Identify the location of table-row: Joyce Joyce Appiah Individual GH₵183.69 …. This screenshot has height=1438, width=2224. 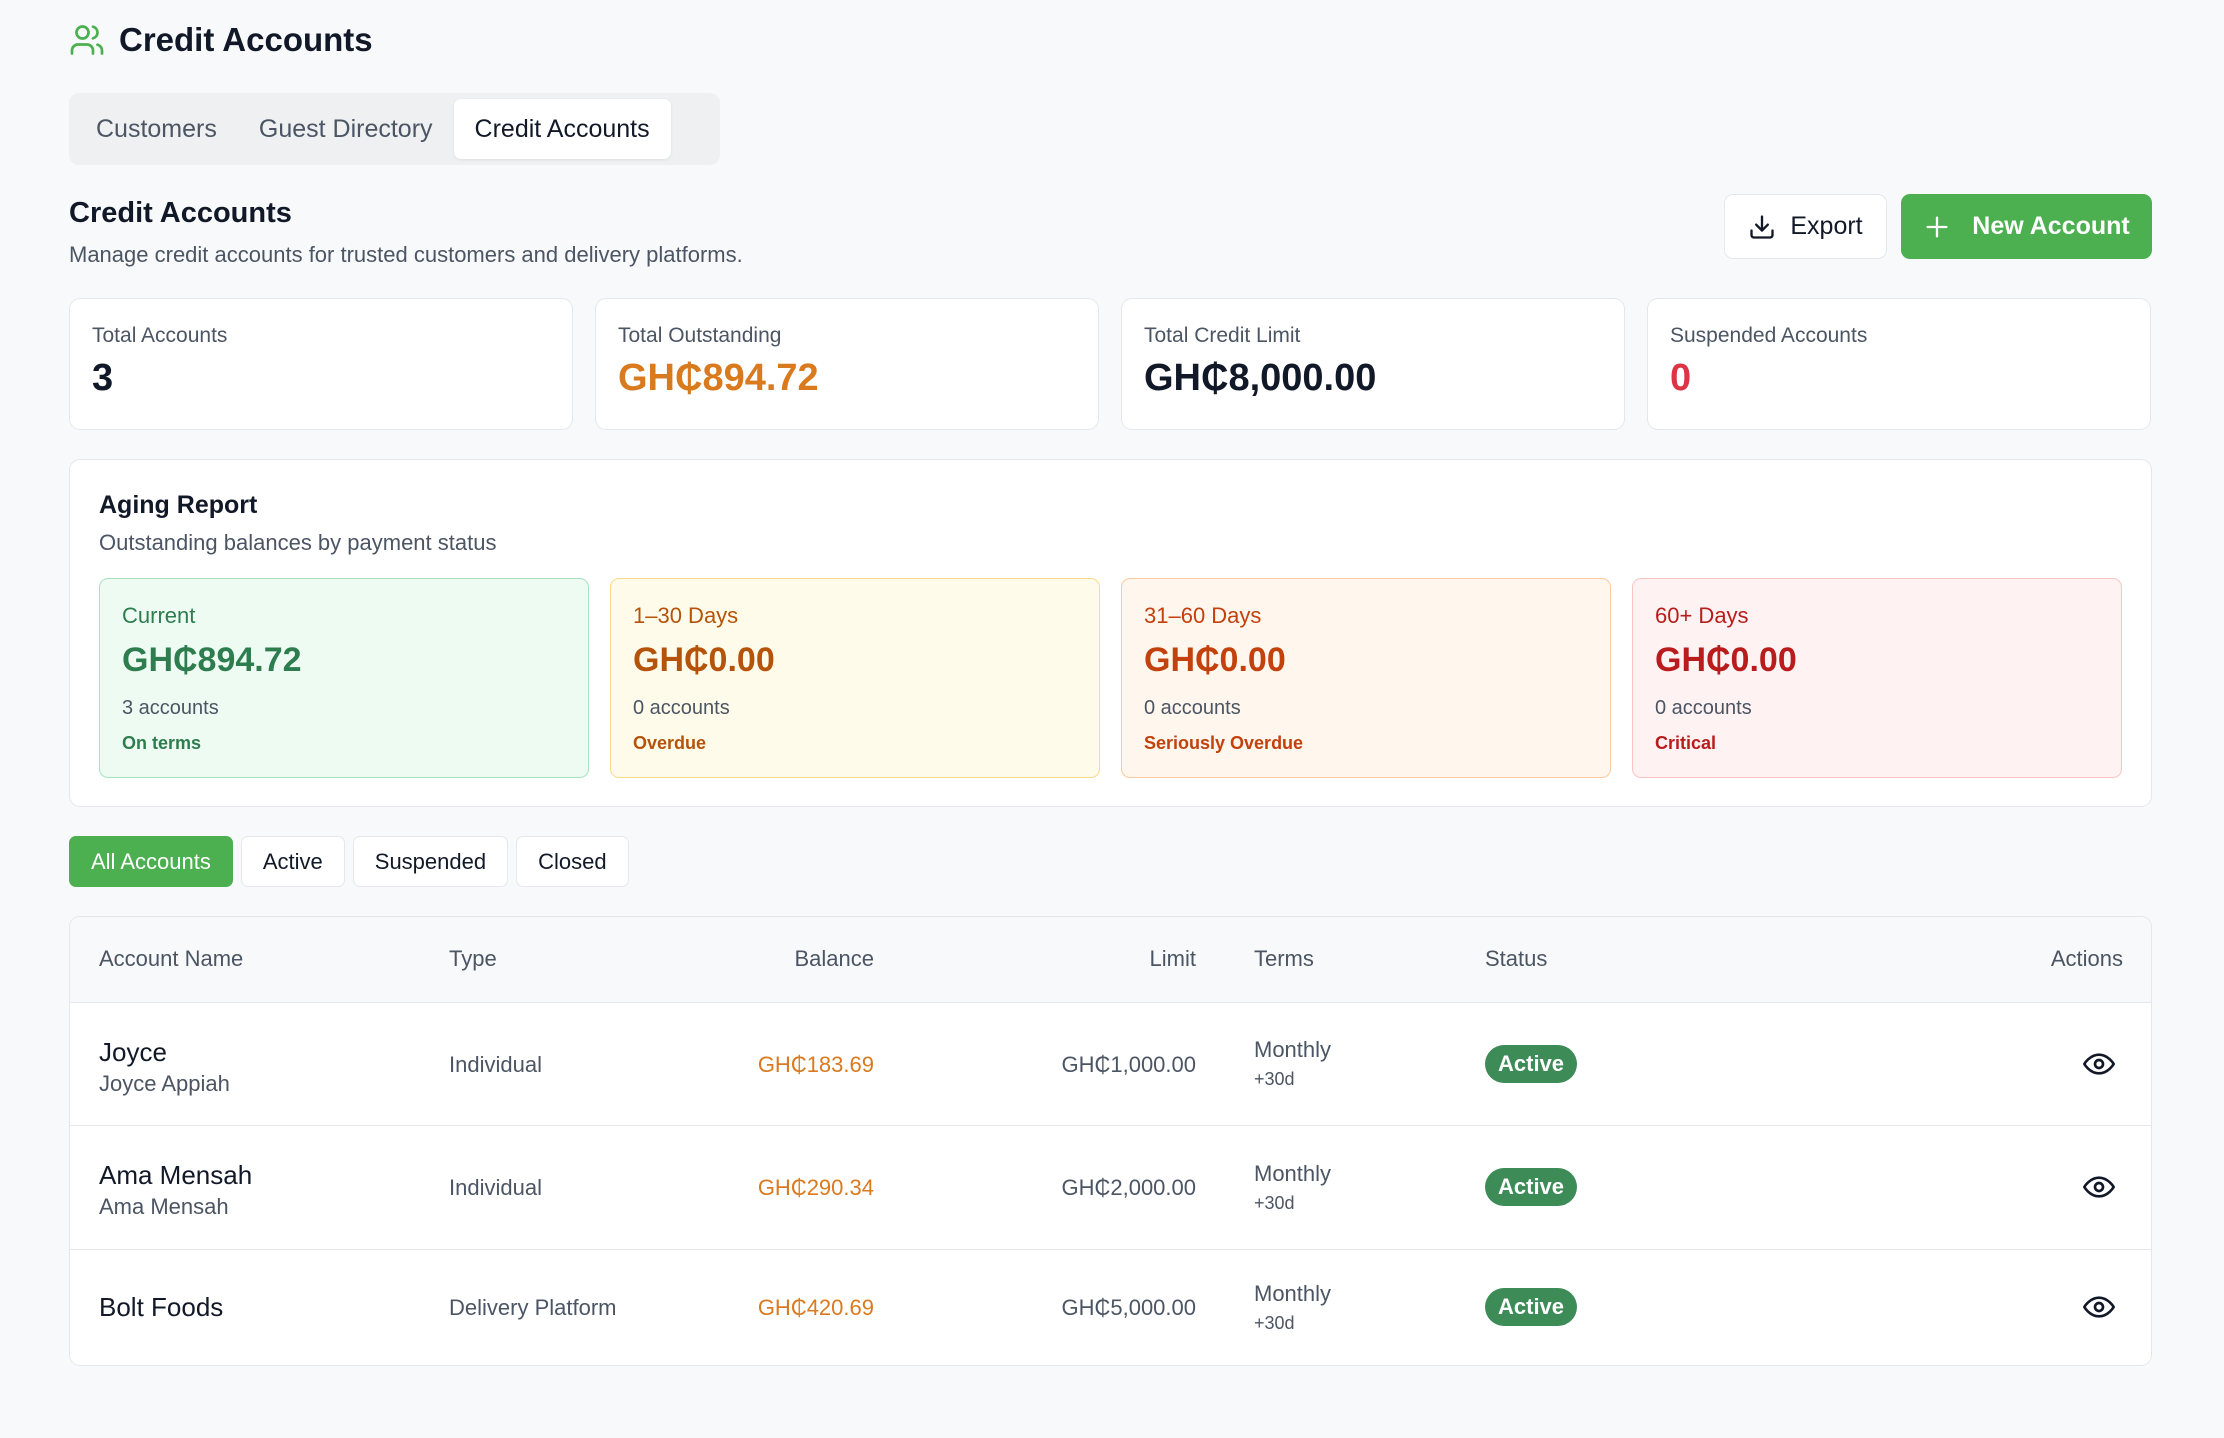
(1110, 1064).